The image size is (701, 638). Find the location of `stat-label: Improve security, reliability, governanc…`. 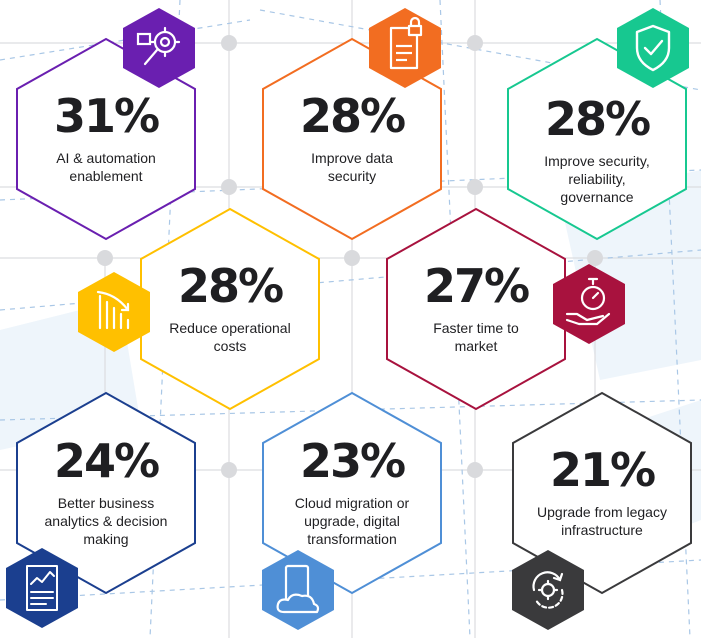

stat-label: Improve security, reliability, governanc… is located at coordinates (597, 179).